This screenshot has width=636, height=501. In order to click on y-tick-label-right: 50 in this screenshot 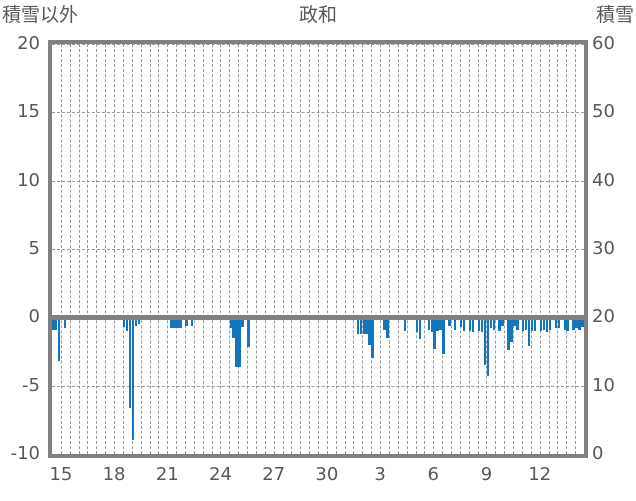, I will do `click(603, 112)`.